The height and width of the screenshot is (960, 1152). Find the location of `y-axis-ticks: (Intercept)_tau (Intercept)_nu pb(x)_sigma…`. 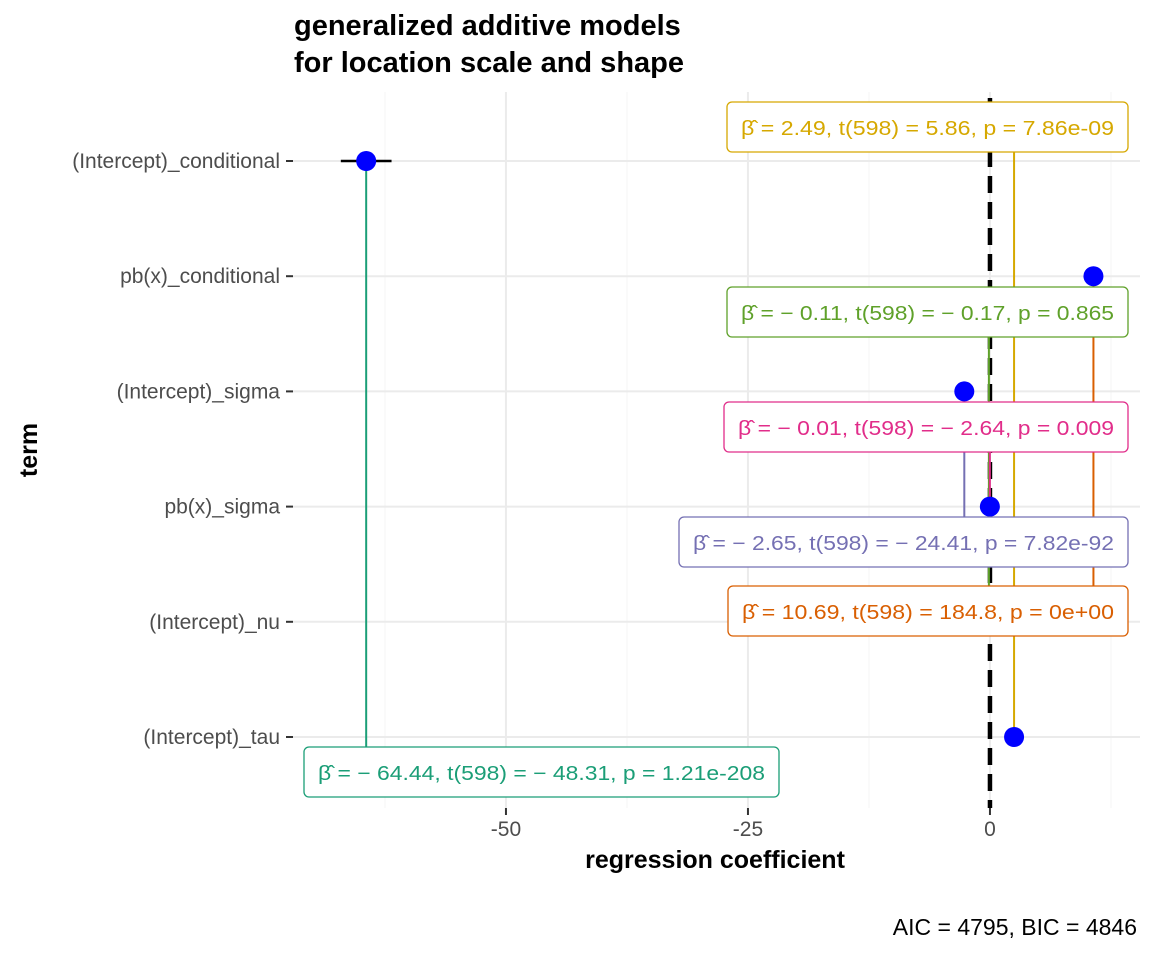

y-axis-ticks: (Intercept)_tau (Intercept)_nu pb(x)_sigma… is located at coordinates (182, 449).